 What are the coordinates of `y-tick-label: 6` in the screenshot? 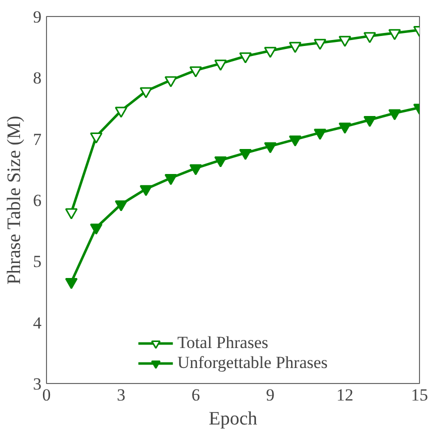 It's located at (37, 200).